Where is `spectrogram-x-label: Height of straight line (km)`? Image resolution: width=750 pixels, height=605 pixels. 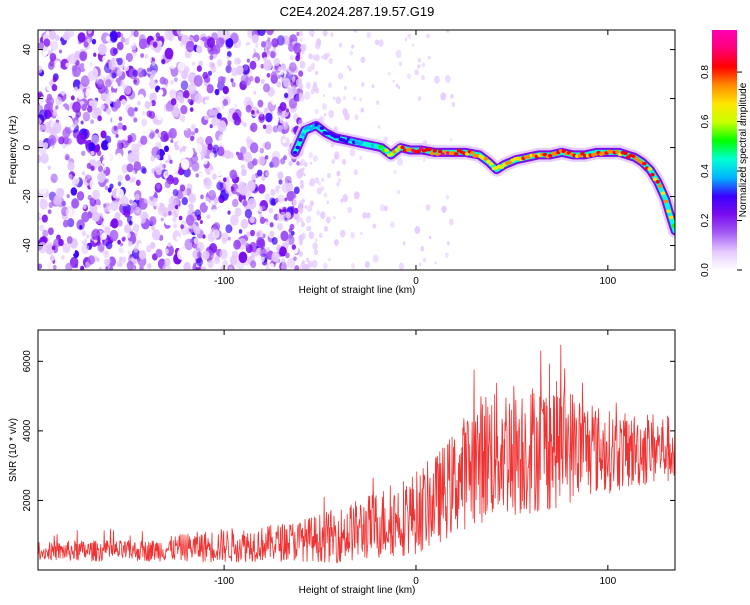
spectrogram-x-label: Height of straight line (km) is located at coordinates (357, 290).